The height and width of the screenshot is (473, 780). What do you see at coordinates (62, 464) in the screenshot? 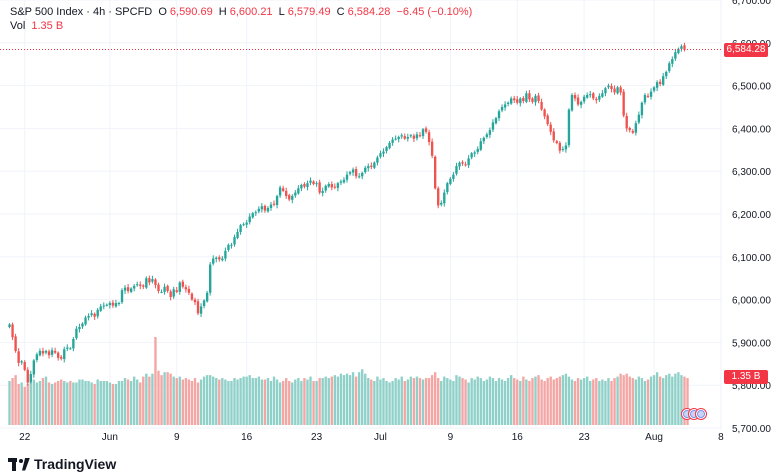
I see `tradingview-logo: TradingView` at bounding box center [62, 464].